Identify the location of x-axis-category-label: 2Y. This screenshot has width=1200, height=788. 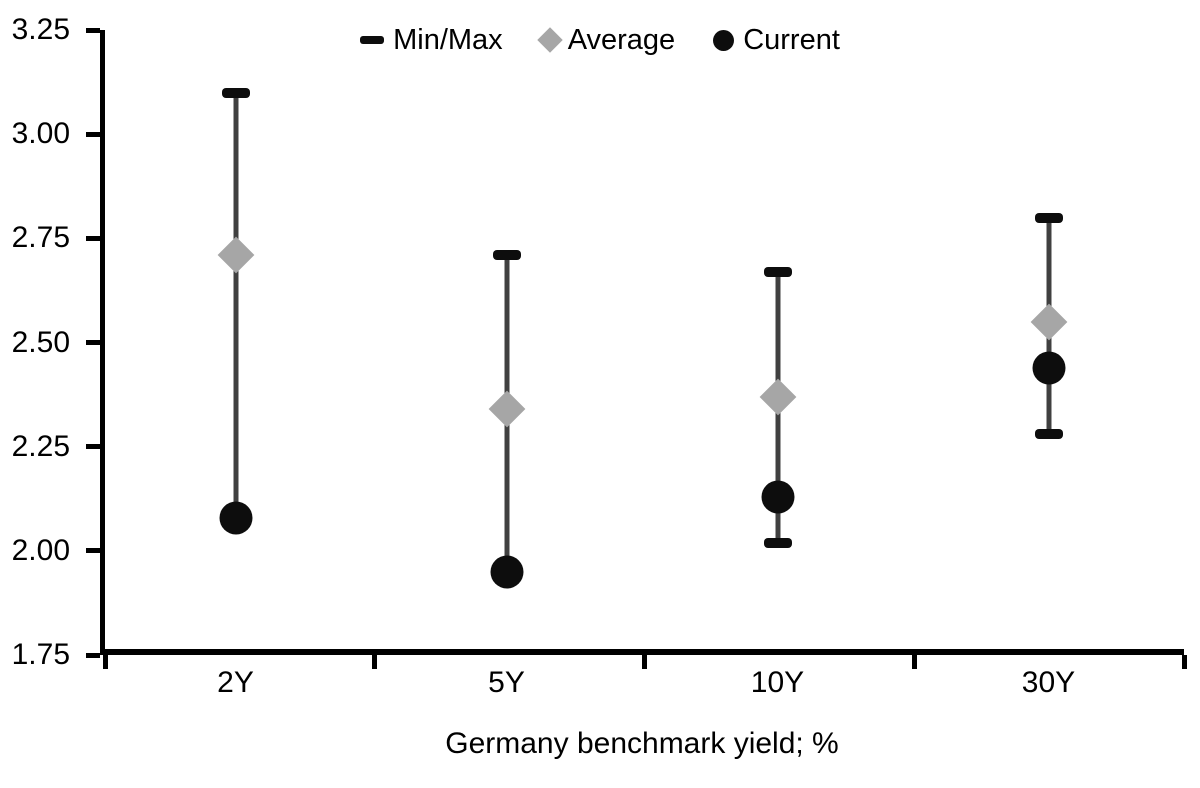
(235, 682).